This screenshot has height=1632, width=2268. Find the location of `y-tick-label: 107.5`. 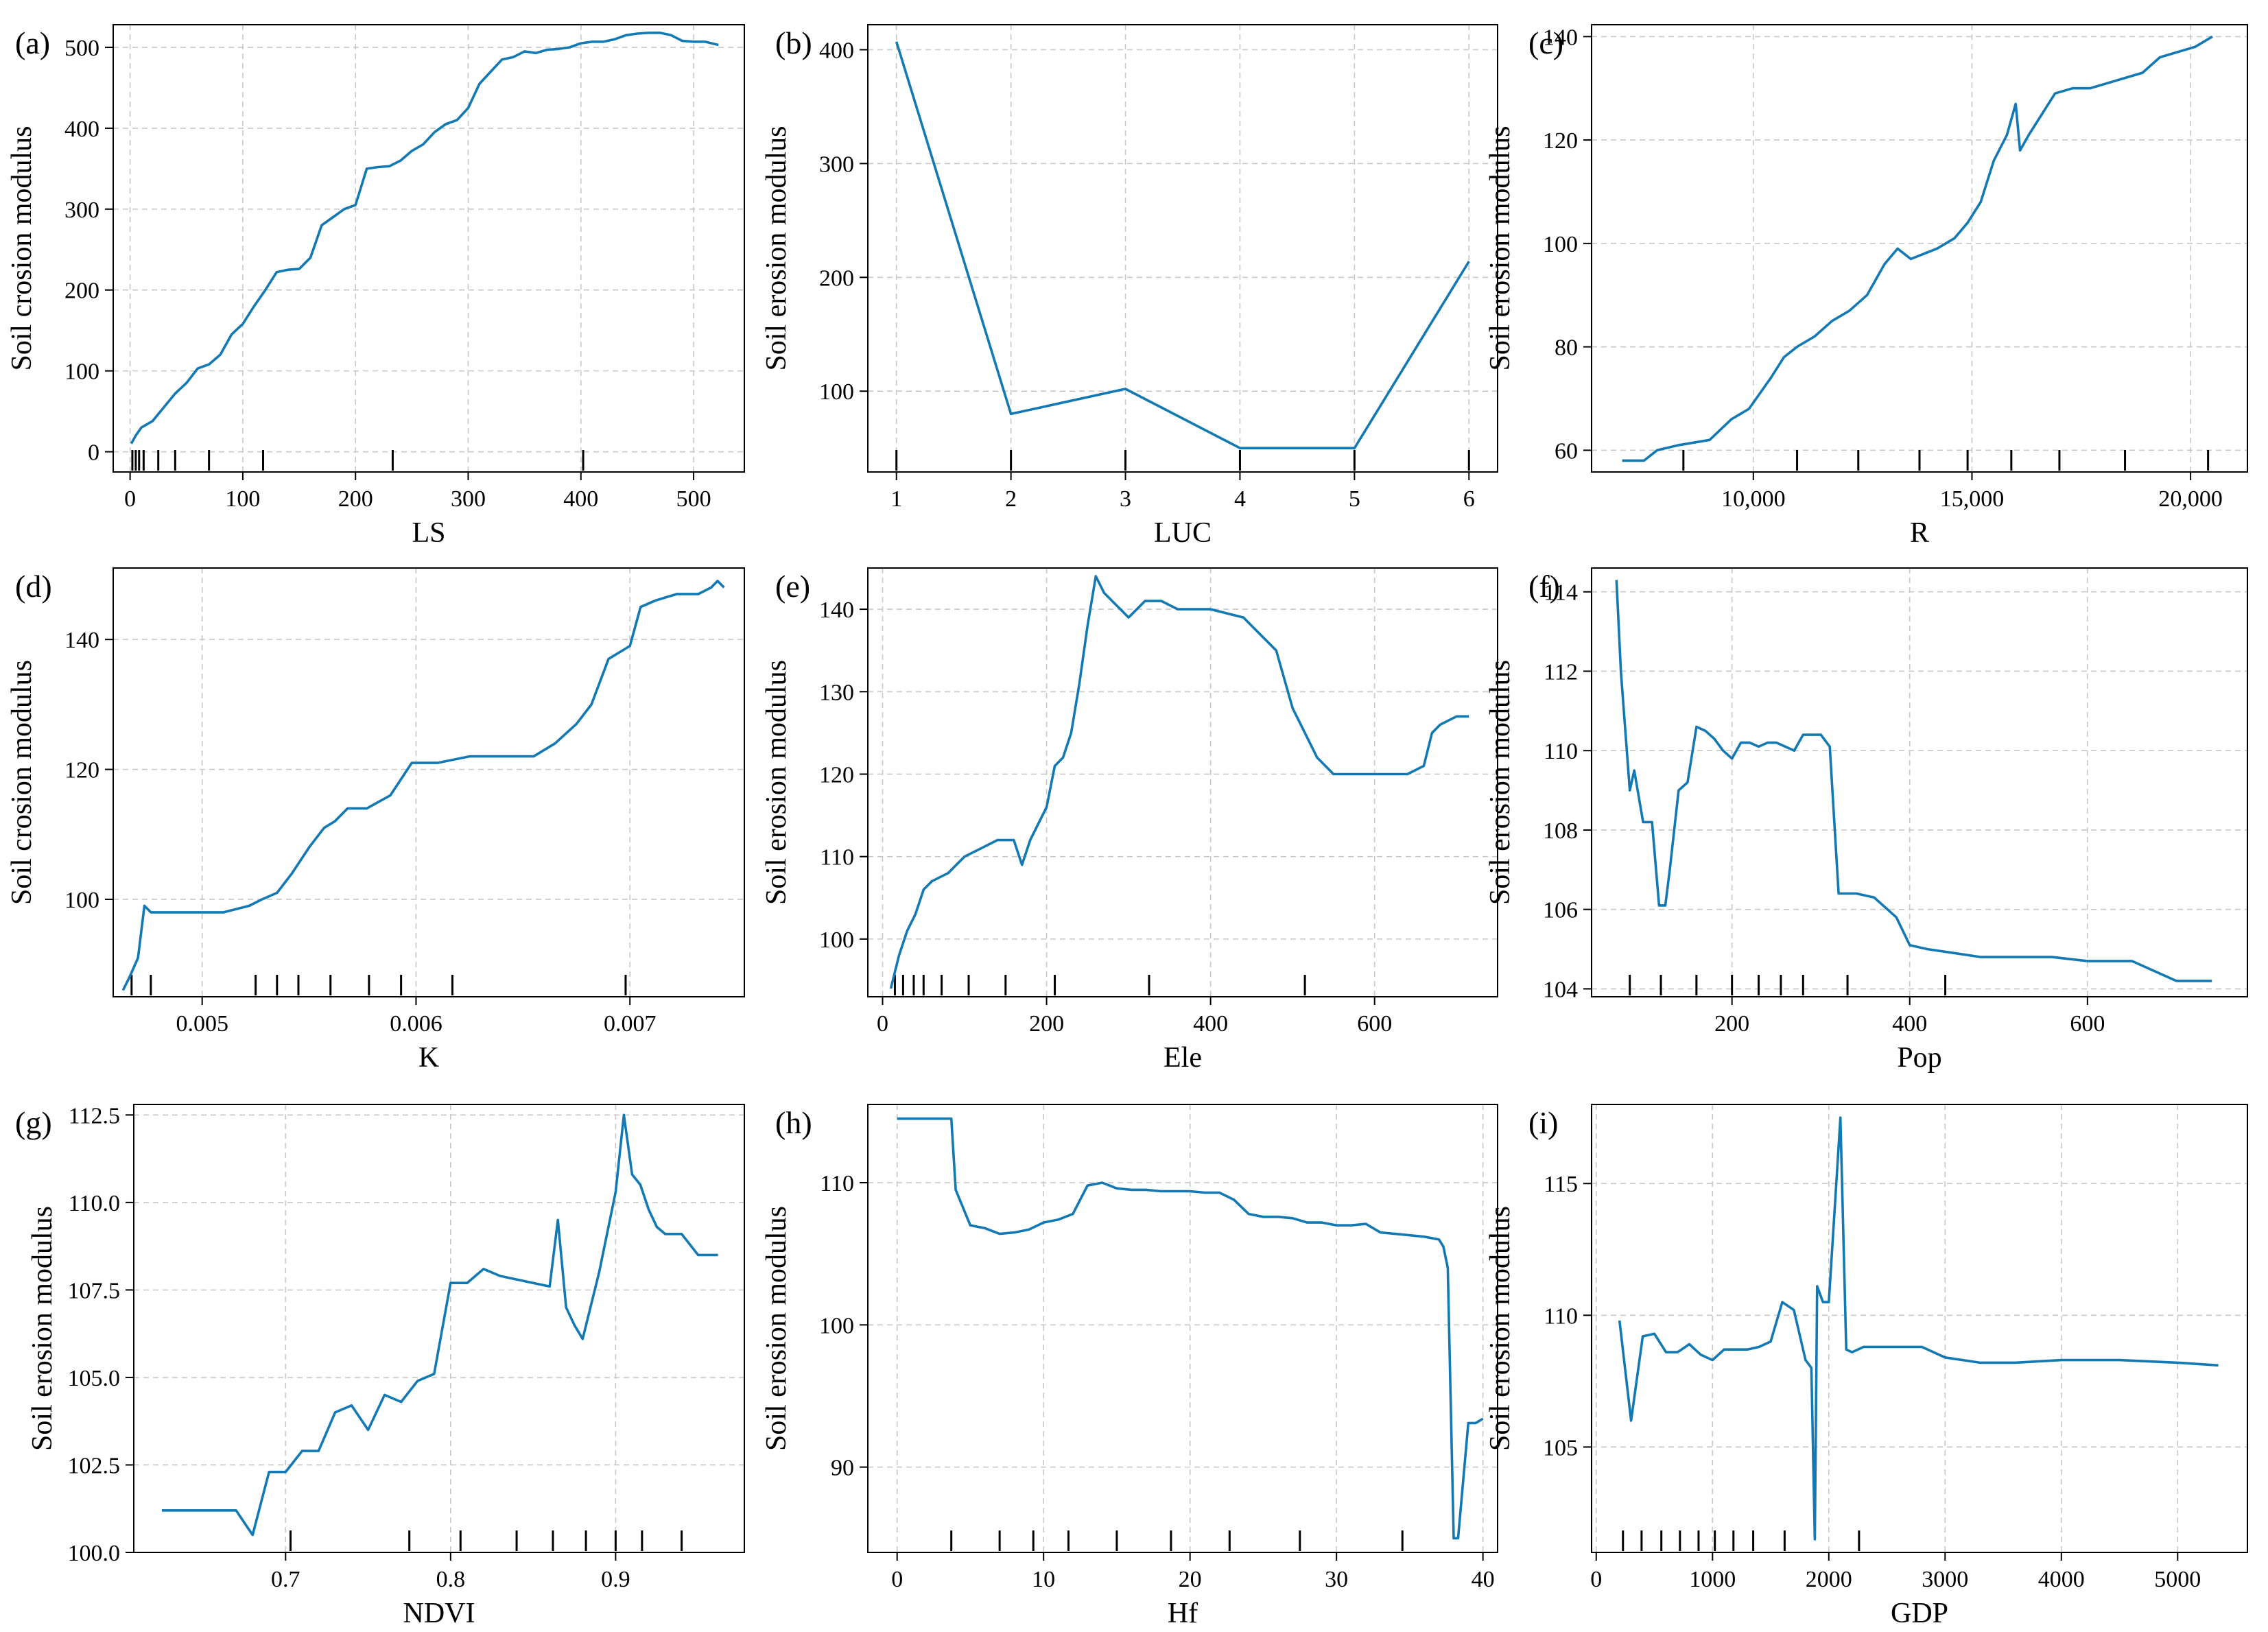

y-tick-label: 107.5 is located at coordinates (94, 1290).